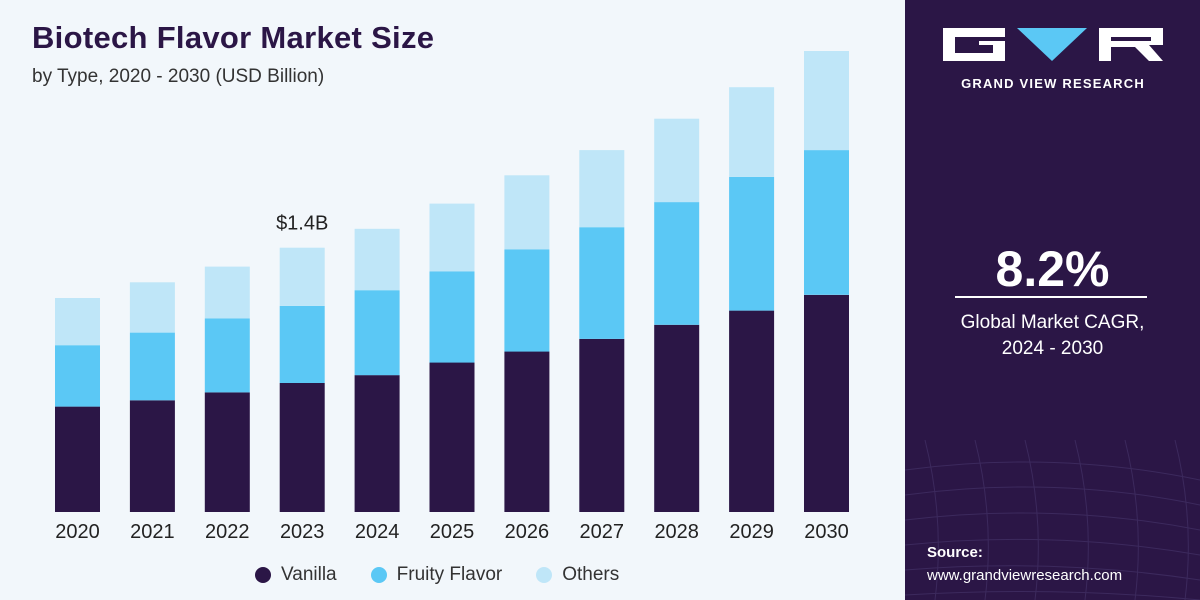 The width and height of the screenshot is (1200, 600). Describe the element at coordinates (676, 532) in the screenshot. I see `x-tick-label: 2028` at that location.